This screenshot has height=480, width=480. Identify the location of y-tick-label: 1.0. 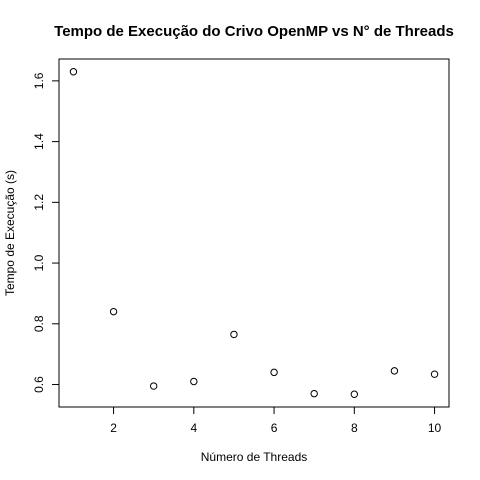
(39, 262).